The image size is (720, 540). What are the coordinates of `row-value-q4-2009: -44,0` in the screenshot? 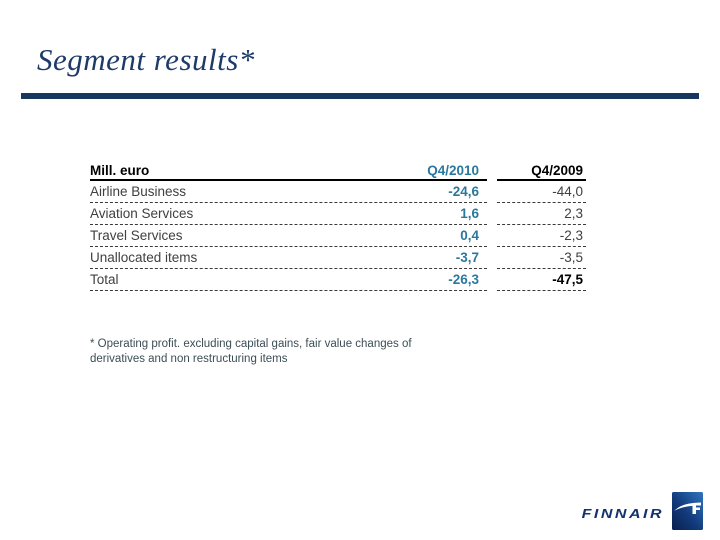 It's located at (541, 192).